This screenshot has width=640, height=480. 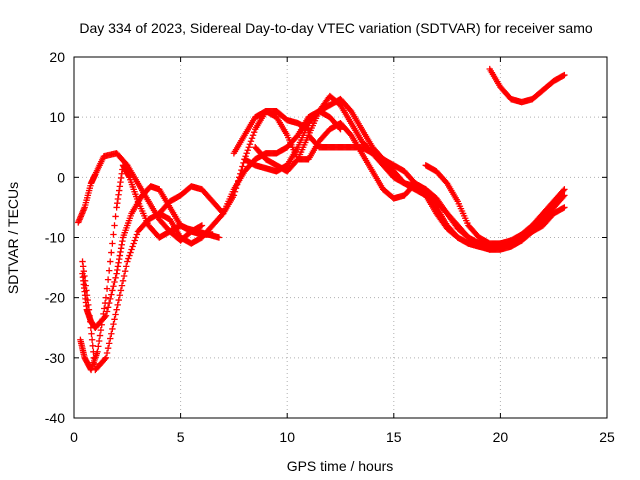 I want to click on y-tick-label: 20, so click(x=57, y=57).